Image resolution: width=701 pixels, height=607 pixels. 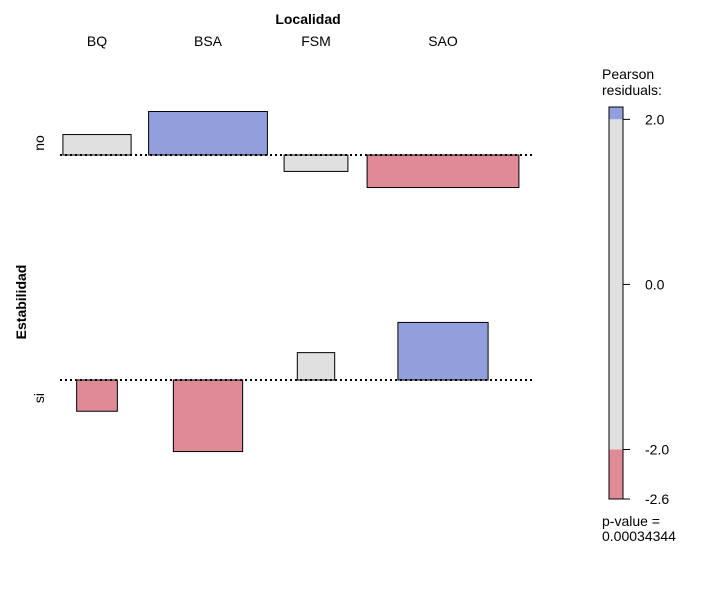 What do you see at coordinates (208, 416) in the screenshot?
I see `bar-si-bsa` at bounding box center [208, 416].